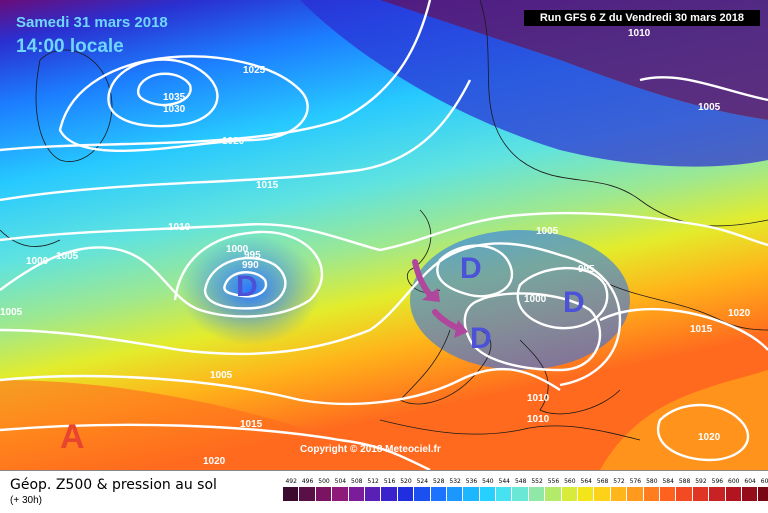  I want to click on scale-step: 564, so click(586, 489).